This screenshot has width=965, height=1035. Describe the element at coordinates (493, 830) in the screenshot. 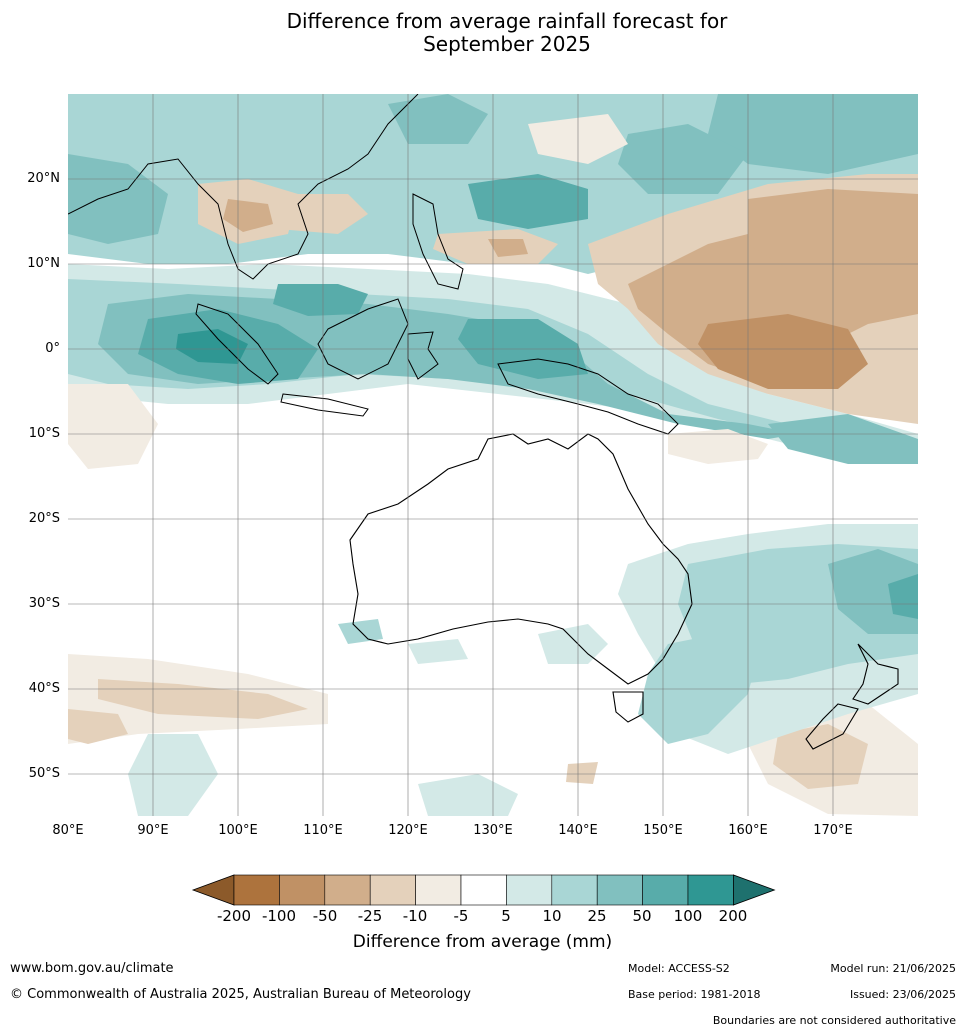

I see `x-tick-label: 130°E` at that location.